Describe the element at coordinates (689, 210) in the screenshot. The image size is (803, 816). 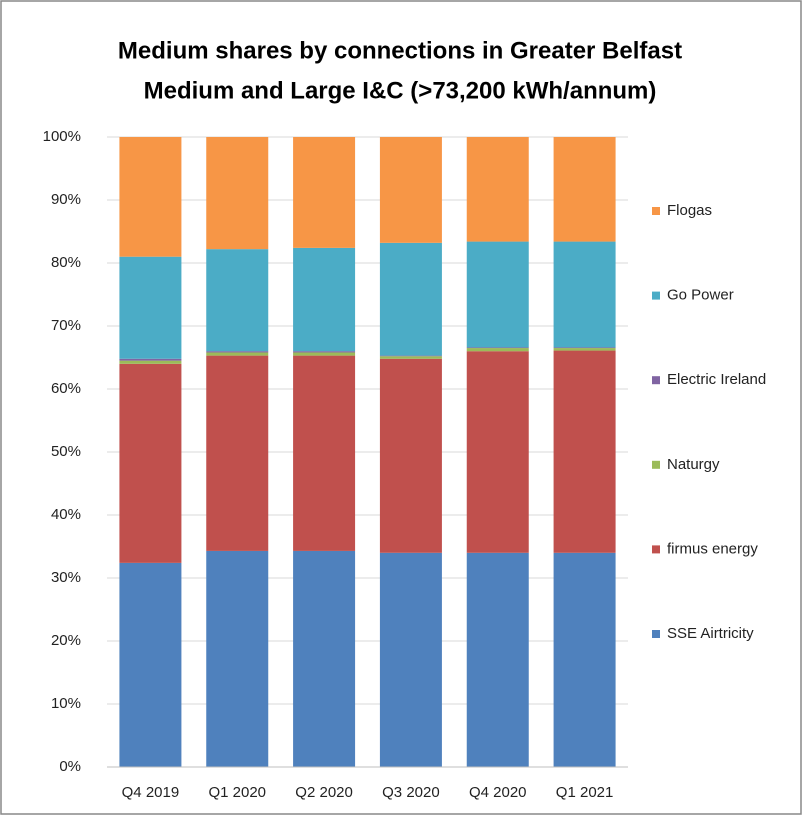
I see `legend-label: Flogas` at that location.